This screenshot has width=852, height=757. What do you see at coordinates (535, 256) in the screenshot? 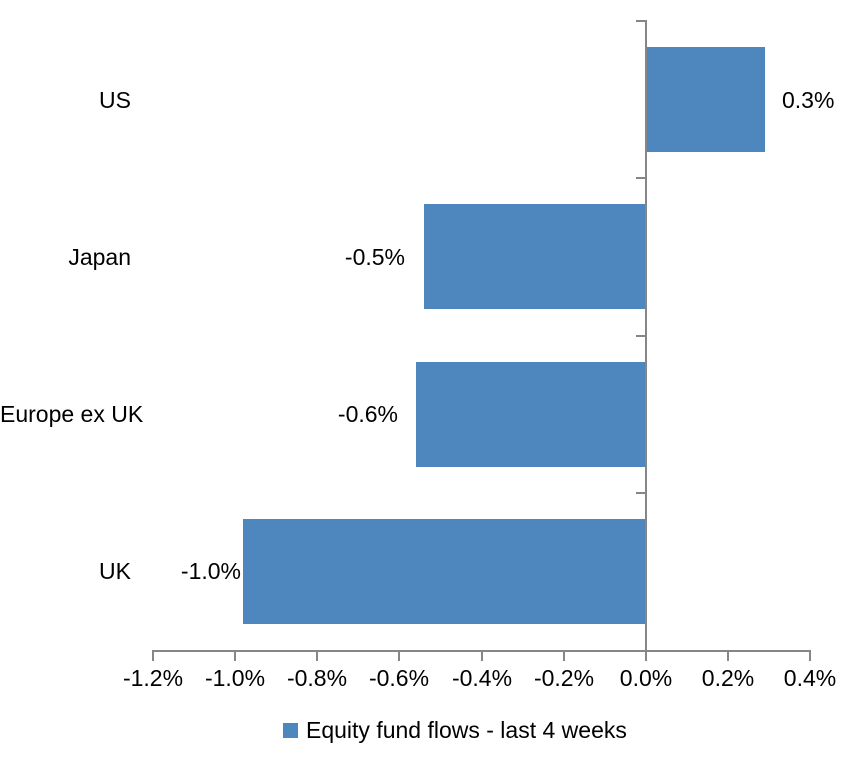
I see `bar-japan` at bounding box center [535, 256].